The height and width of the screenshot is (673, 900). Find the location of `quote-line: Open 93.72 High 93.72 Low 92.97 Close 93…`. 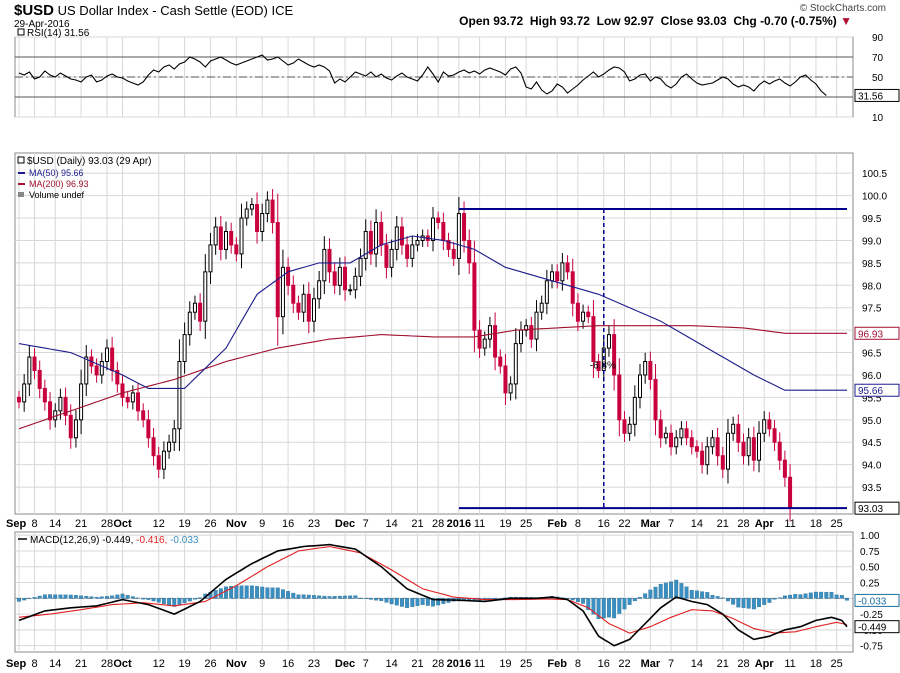

quote-line: Open 93.72 High 93.72 Low 92.97 Close 93… is located at coordinates (655, 21).